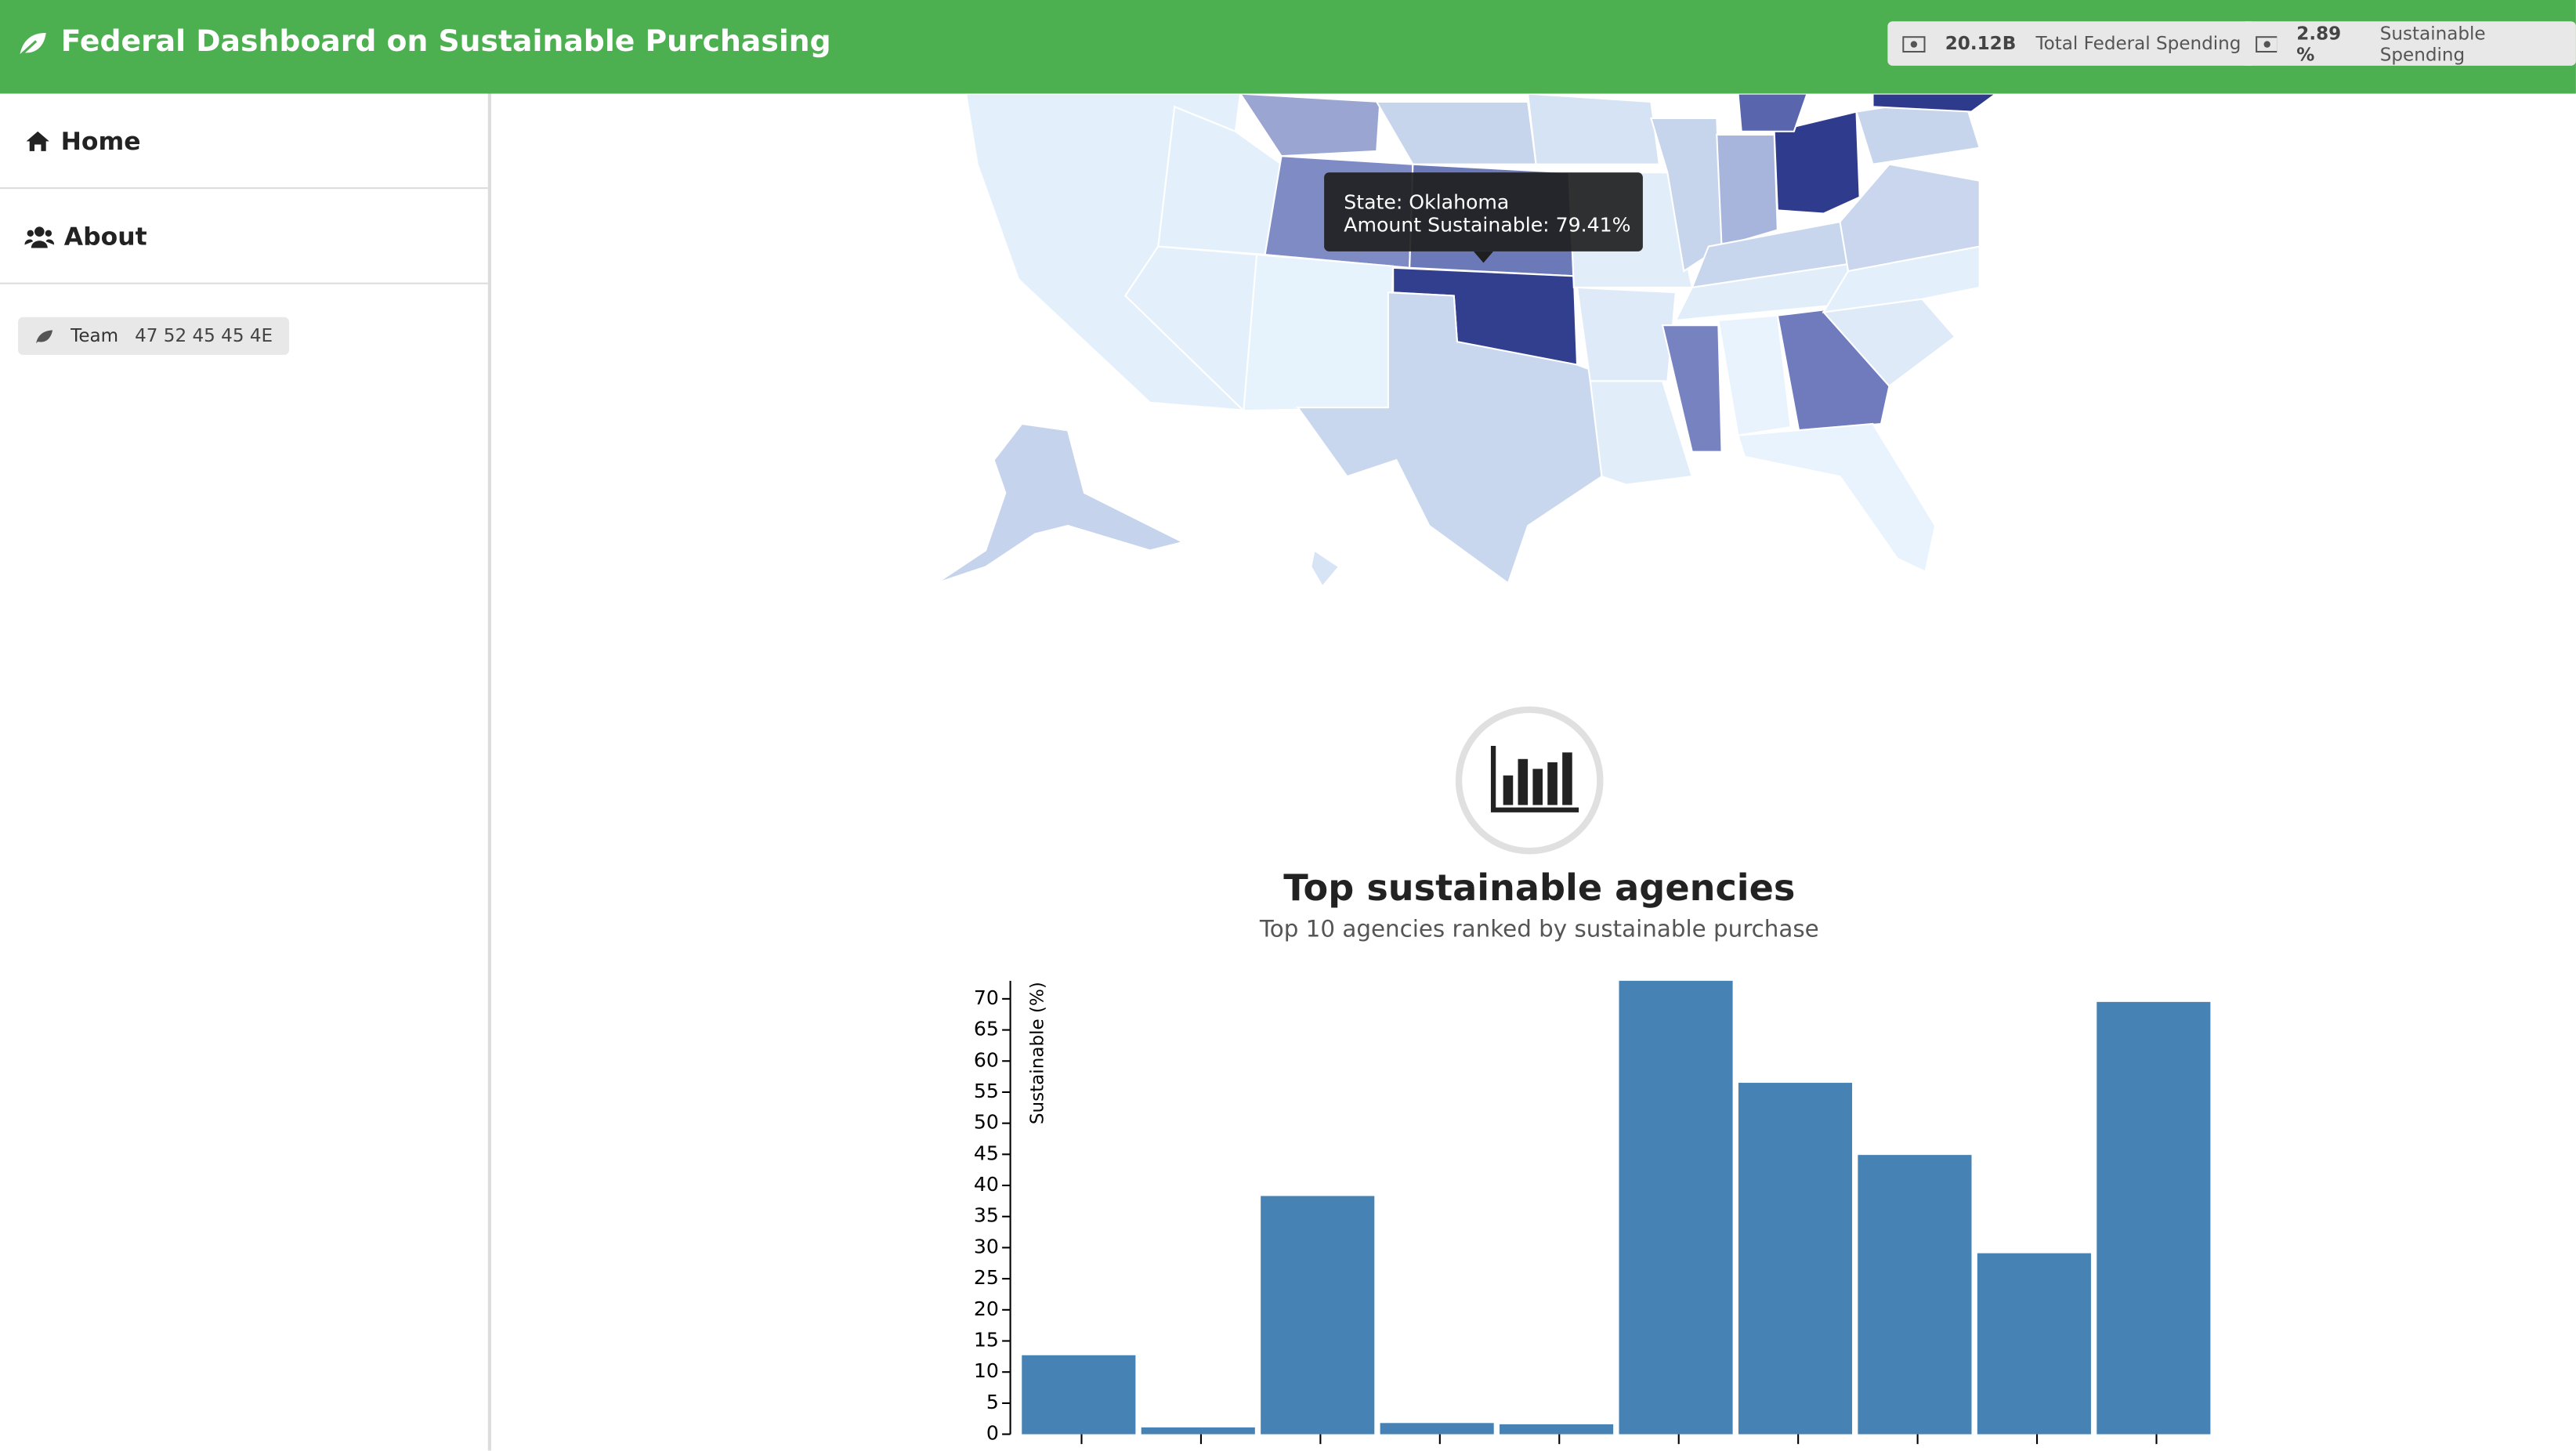 This screenshot has width=2576, height=1451. Describe the element at coordinates (2432, 44) in the screenshot. I see `badge-label: Sustainable Spending` at that location.